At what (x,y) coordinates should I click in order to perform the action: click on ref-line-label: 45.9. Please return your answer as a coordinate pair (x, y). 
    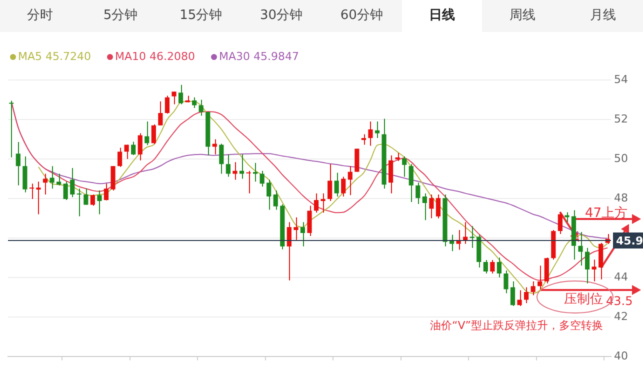
    Looking at the image, I should click on (629, 241).